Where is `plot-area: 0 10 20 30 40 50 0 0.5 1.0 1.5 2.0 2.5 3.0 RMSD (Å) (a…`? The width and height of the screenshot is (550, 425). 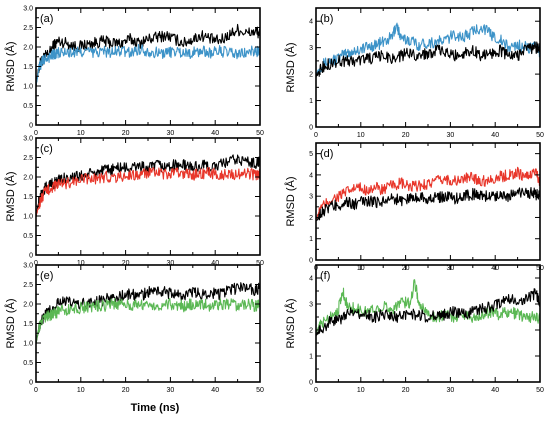 plot-area: 0 10 20 30 40 50 0 0.5 1.0 1.5 2.0 2.5 3.0 RMSD (Å) (a… is located at coordinates (134, 72).